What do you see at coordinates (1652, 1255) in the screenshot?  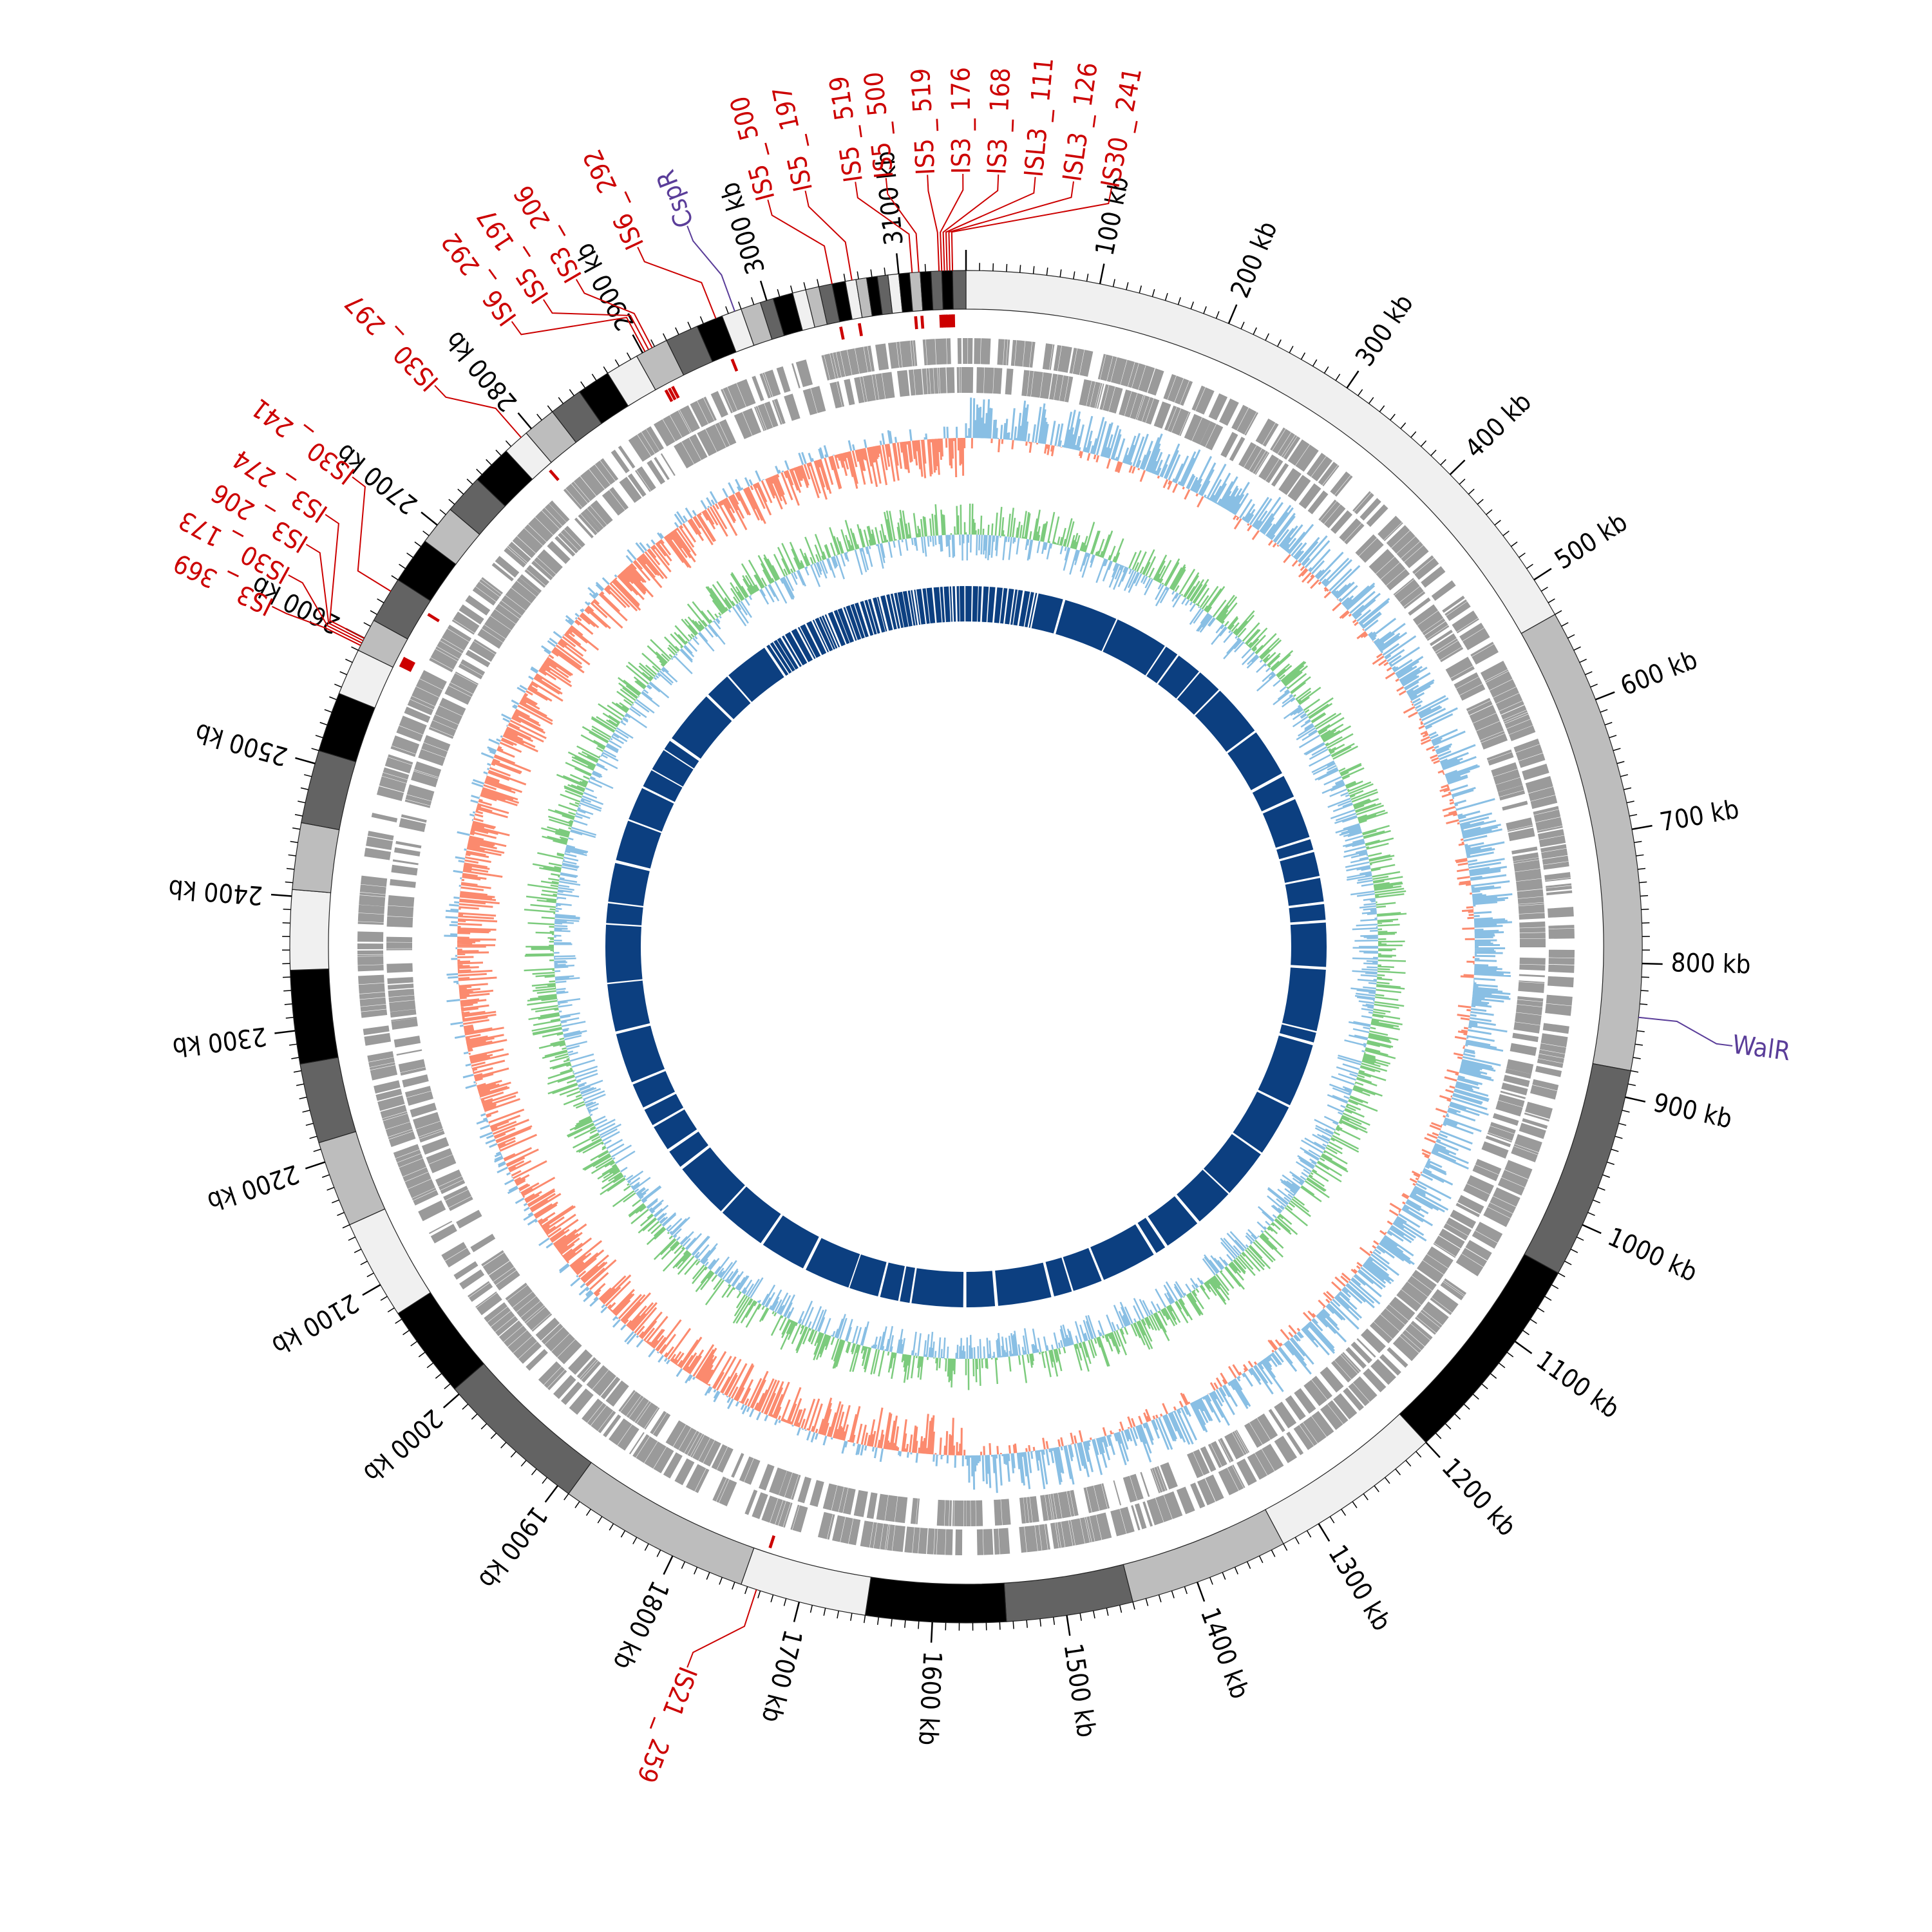 I see `tick-label-1000: 1000 kb` at bounding box center [1652, 1255].